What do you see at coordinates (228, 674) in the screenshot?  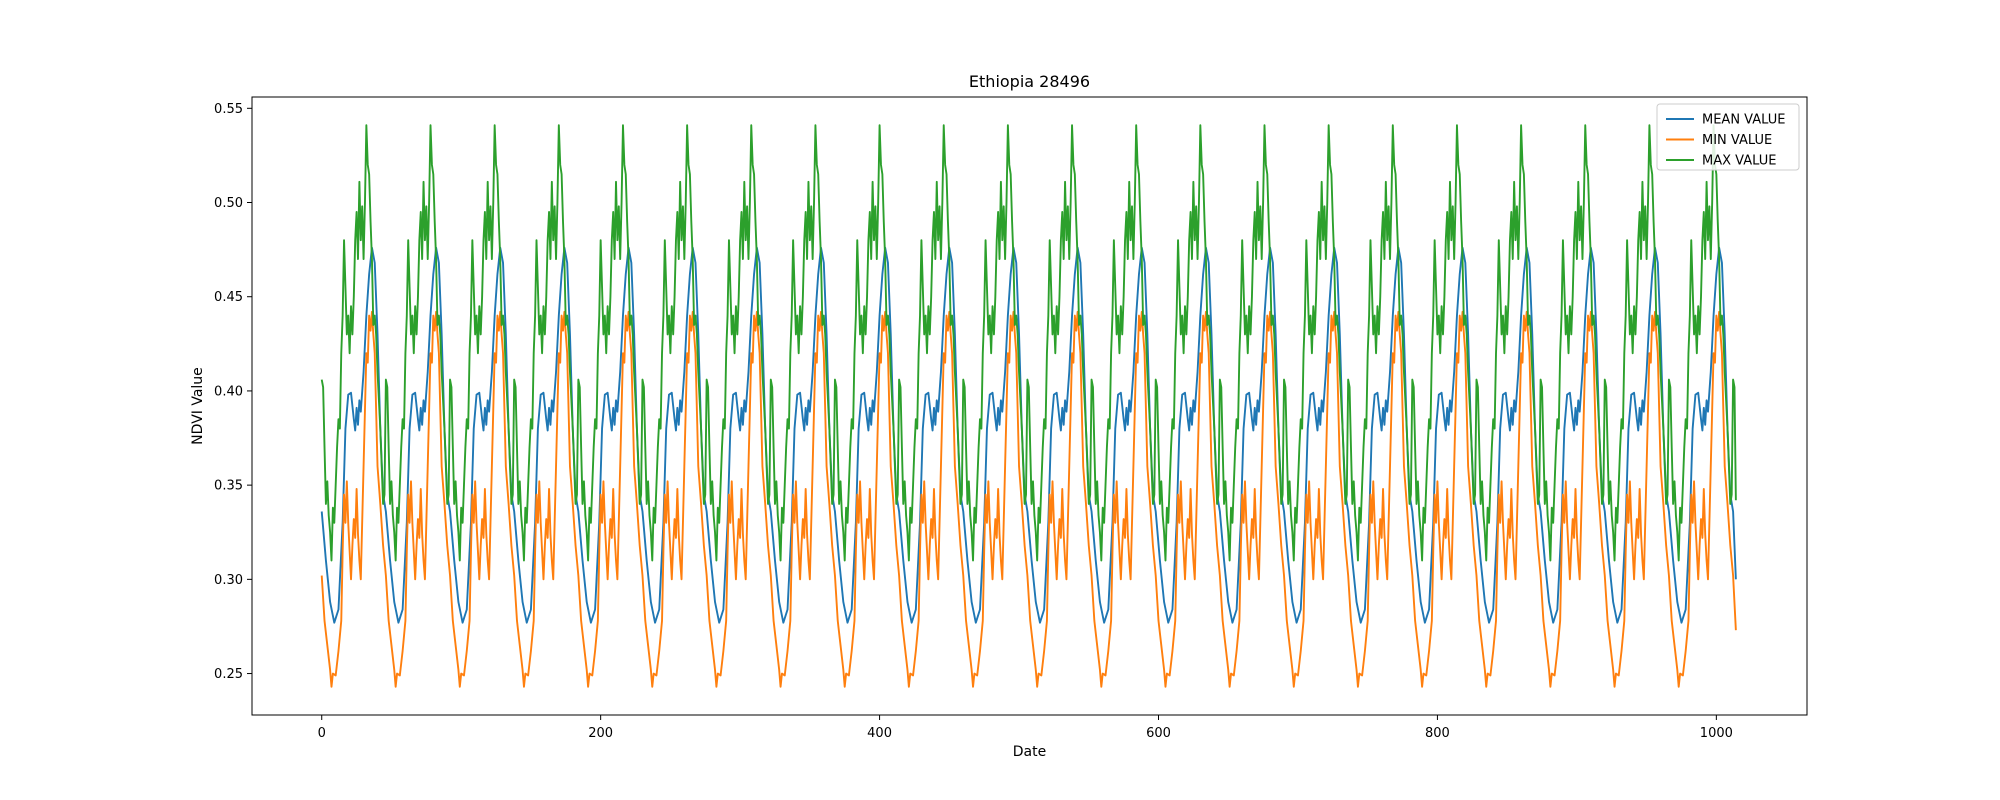 I see `y-tick-label: 0.25` at bounding box center [228, 674].